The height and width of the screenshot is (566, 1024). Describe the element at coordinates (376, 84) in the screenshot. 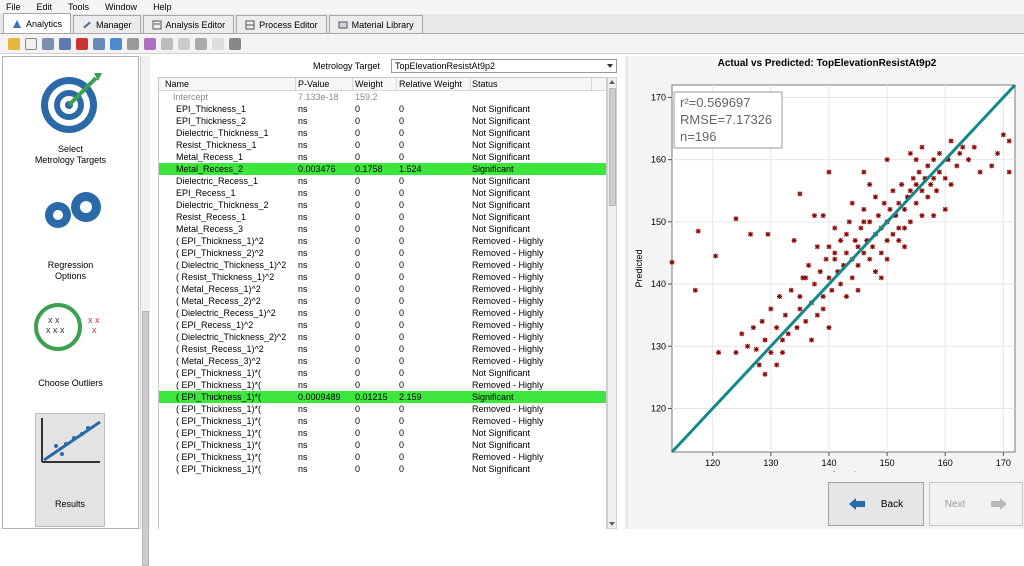

I see `col-weight: Weight` at that location.